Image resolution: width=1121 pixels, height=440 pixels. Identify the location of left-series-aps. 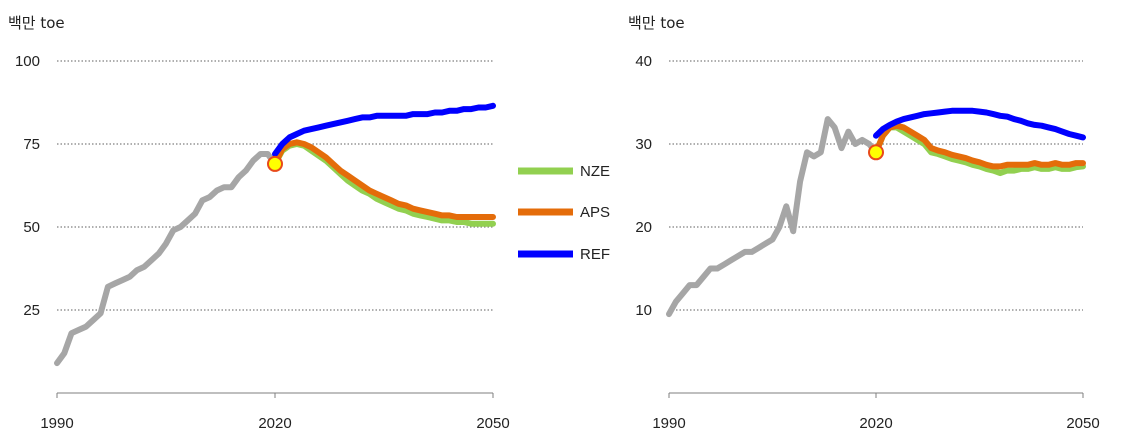
(384, 179).